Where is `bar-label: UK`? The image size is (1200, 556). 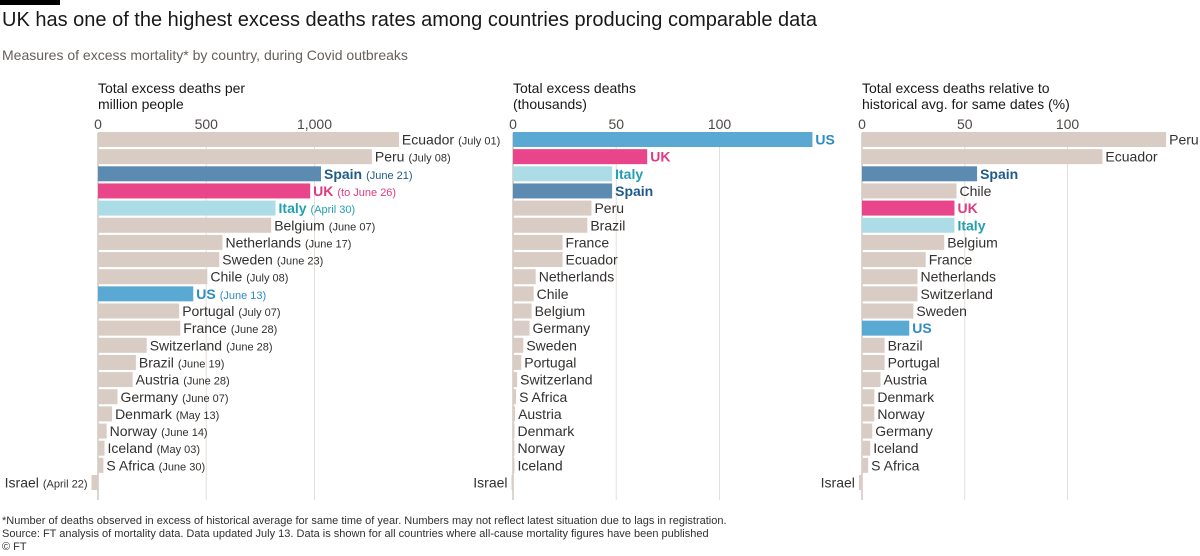 bar-label: UK is located at coordinates (967, 208).